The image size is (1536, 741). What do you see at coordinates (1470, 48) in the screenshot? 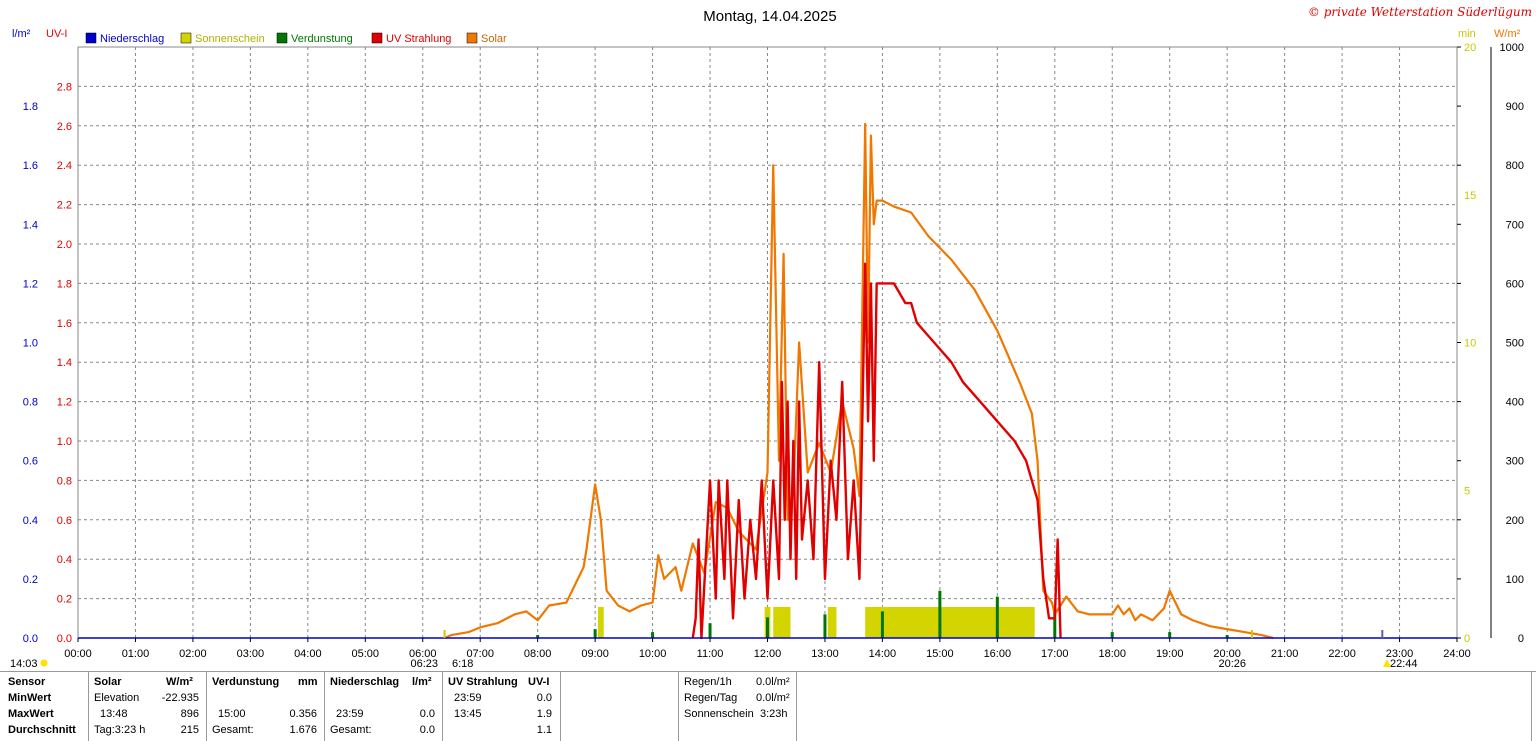
I see `sun-tick-label: 20` at bounding box center [1470, 48].